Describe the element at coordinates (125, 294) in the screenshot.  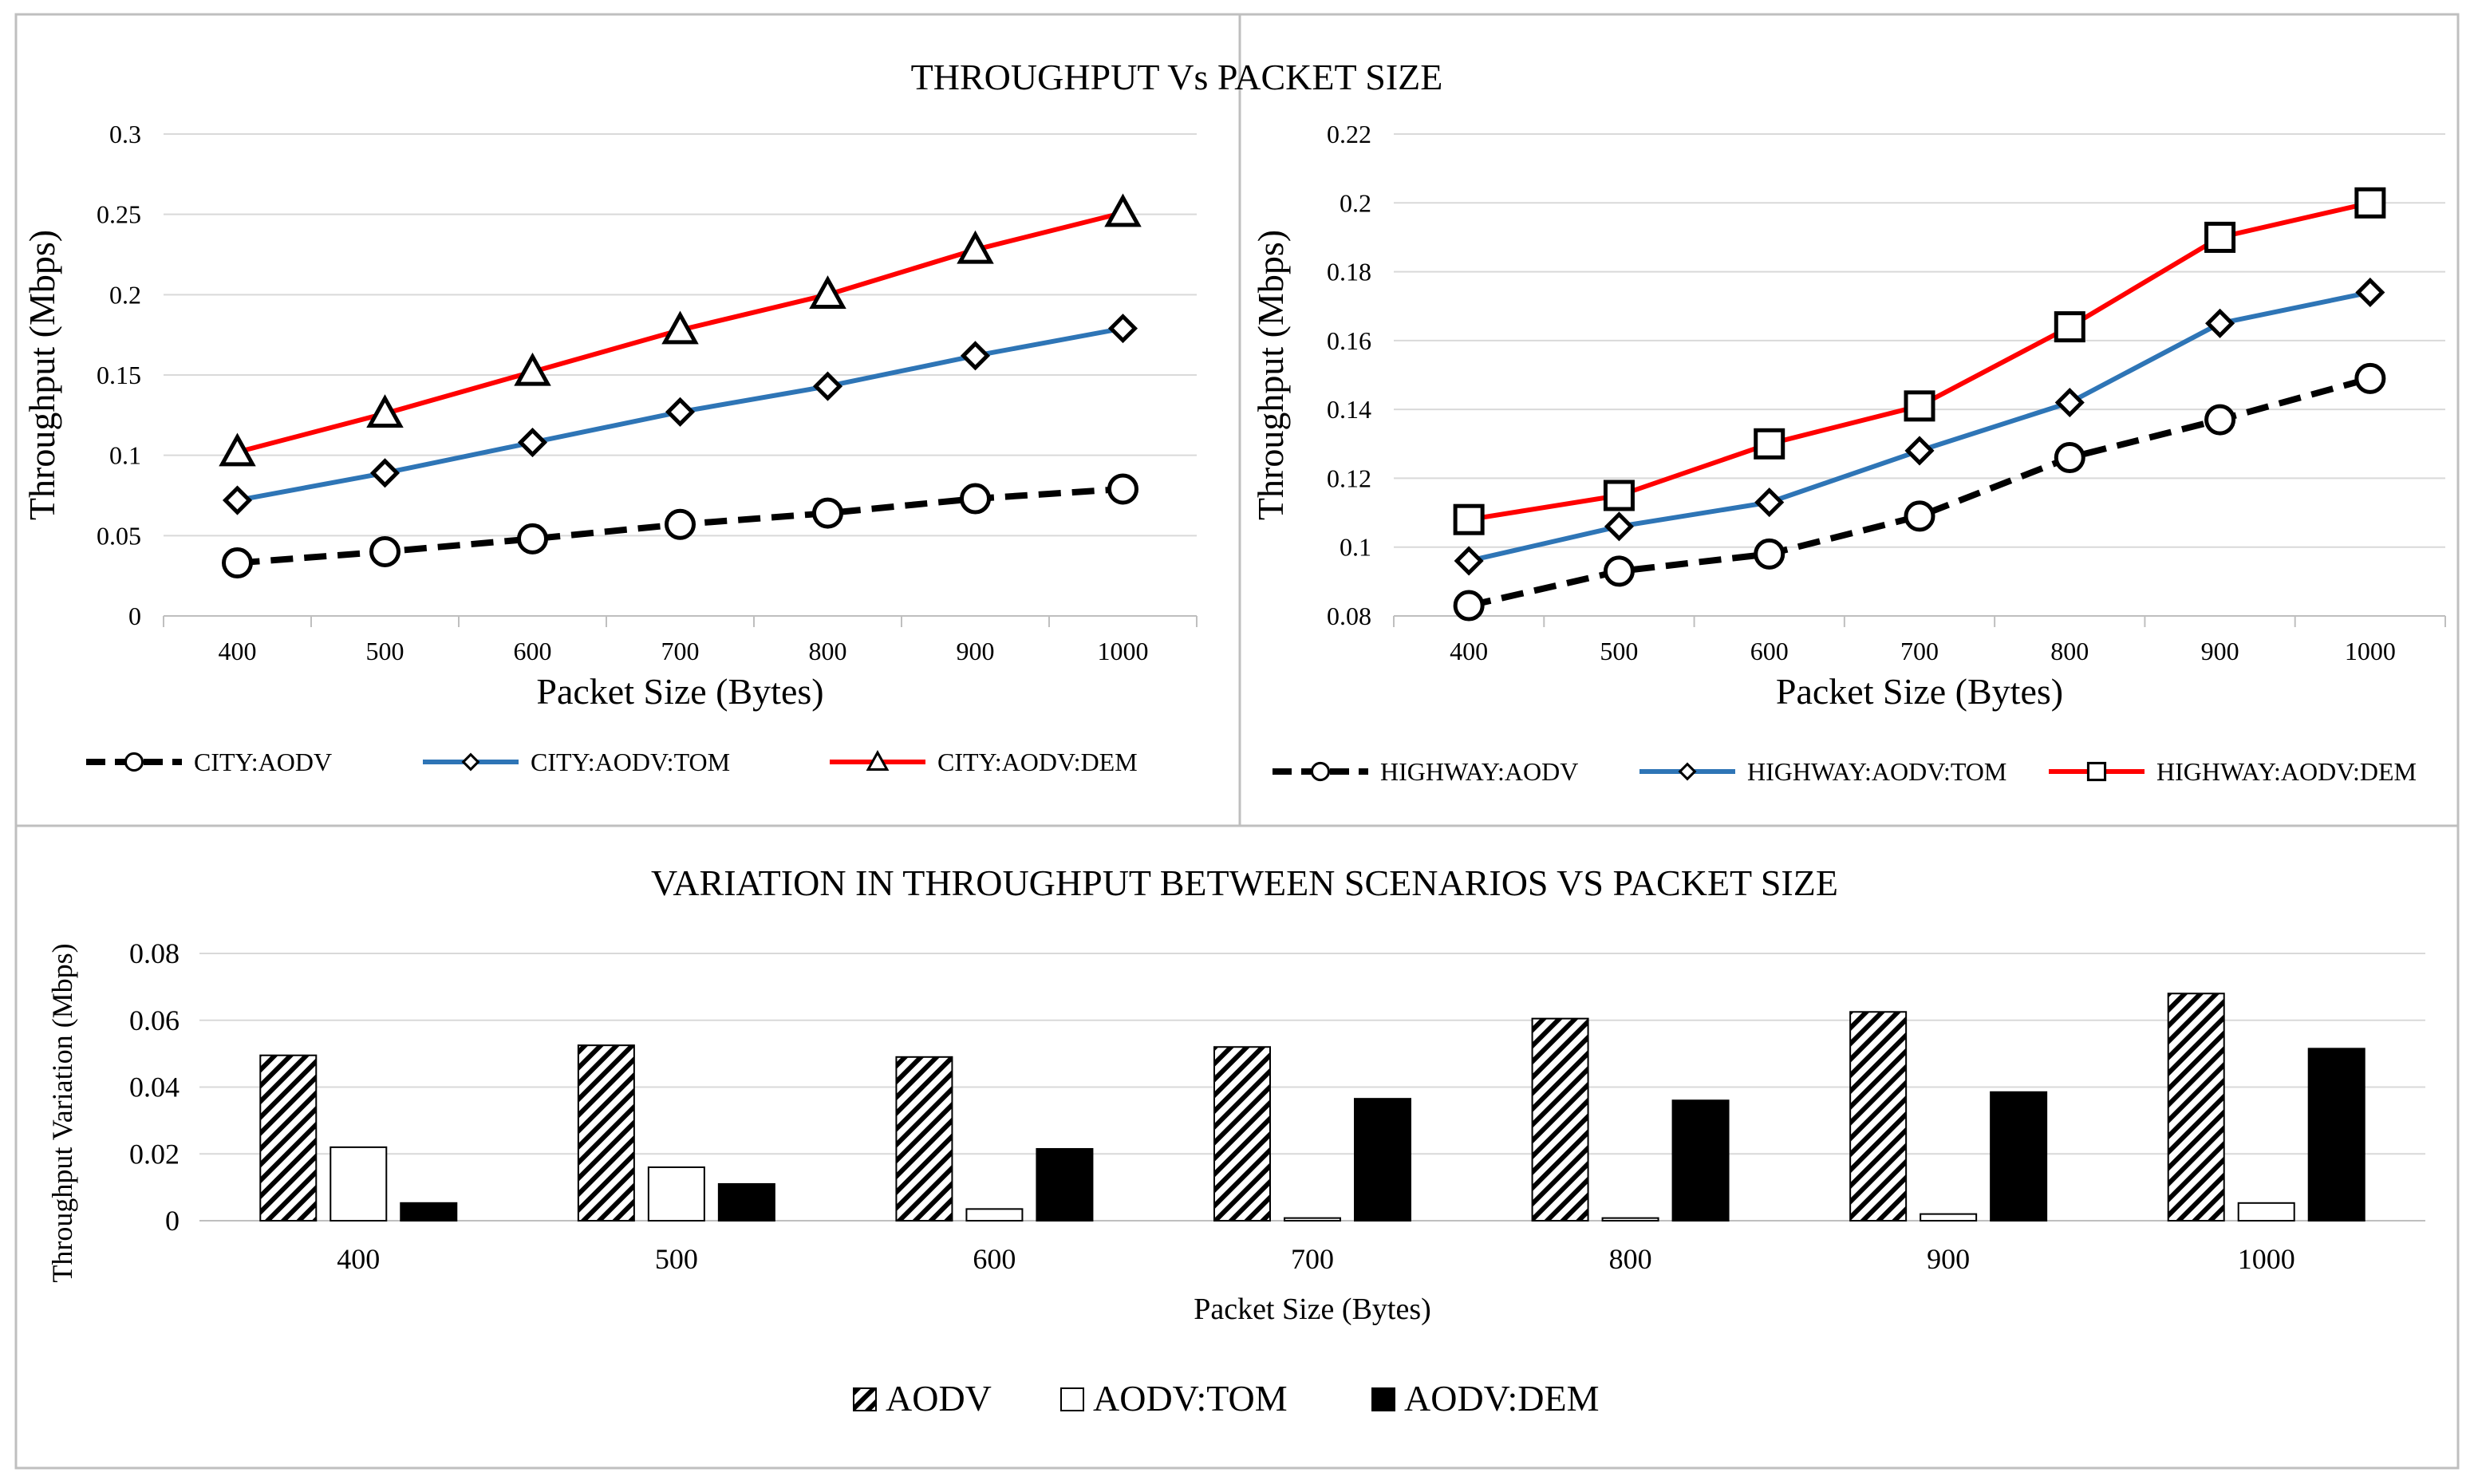
I see `y-tick-label: 0.2` at that location.